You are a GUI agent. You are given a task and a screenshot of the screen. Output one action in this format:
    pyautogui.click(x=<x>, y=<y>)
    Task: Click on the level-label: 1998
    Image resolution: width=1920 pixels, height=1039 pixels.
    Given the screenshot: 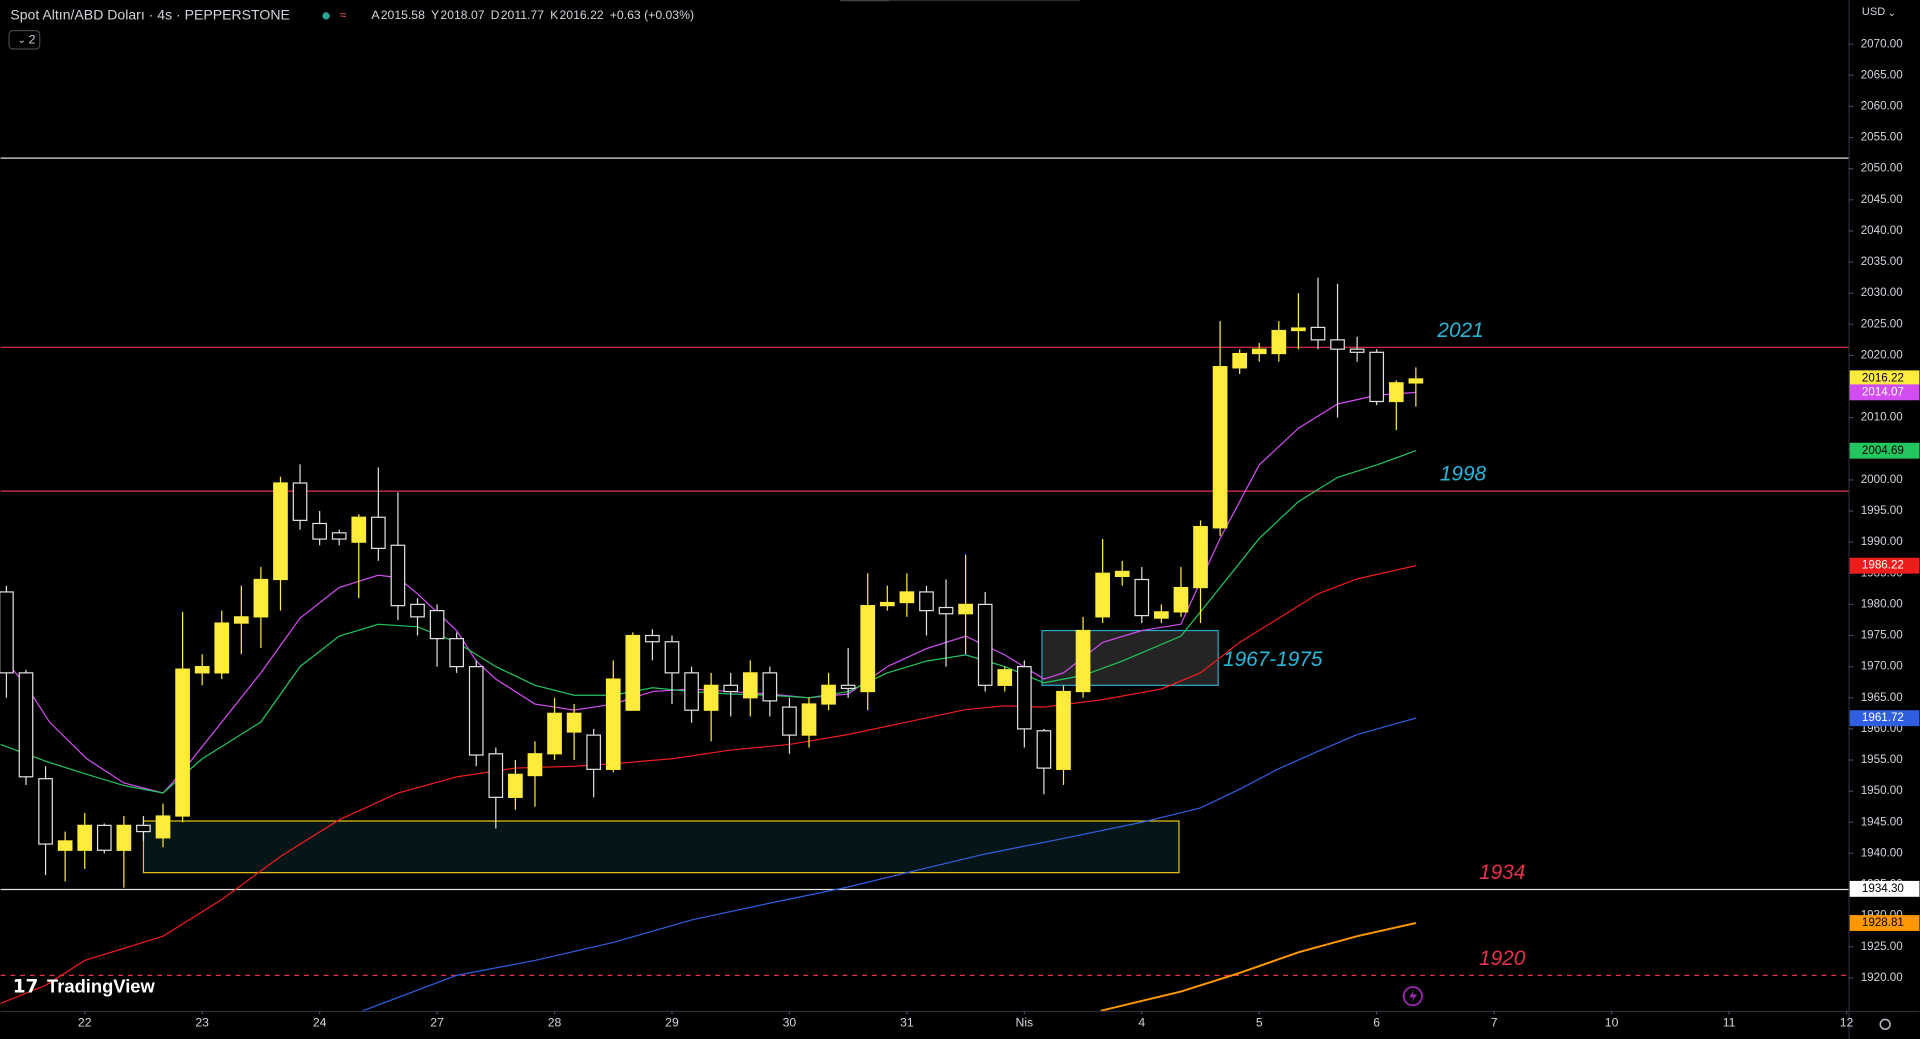 What is the action you would take?
    pyautogui.click(x=1463, y=474)
    